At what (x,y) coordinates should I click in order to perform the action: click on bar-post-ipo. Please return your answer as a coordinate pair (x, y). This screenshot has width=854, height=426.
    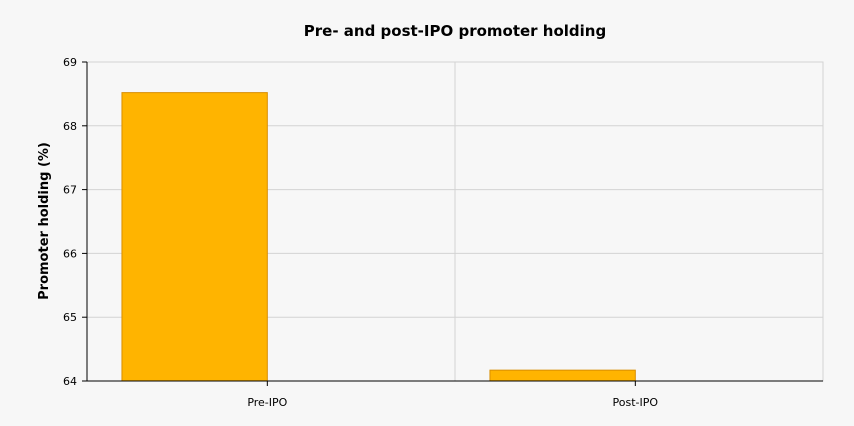
    Looking at the image, I should click on (562, 375).